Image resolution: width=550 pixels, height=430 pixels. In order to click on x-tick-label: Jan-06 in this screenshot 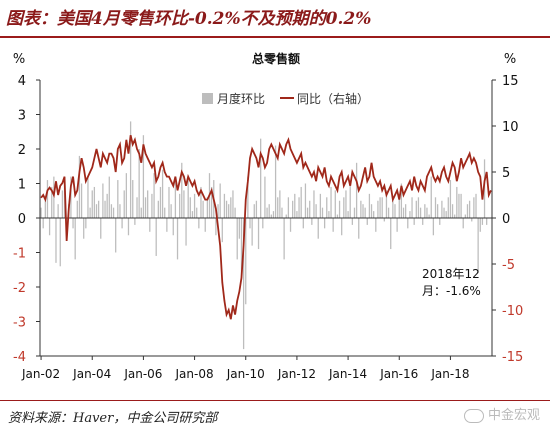, I will do `click(142, 374)`.